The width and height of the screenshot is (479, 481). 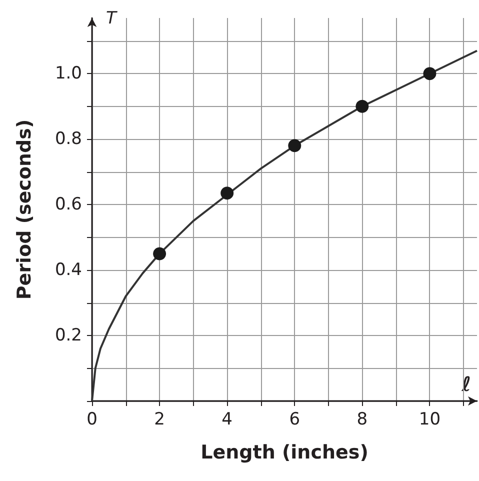 What do you see at coordinates (68, 74) in the screenshot?
I see `y-tick-label: 1.0` at bounding box center [68, 74].